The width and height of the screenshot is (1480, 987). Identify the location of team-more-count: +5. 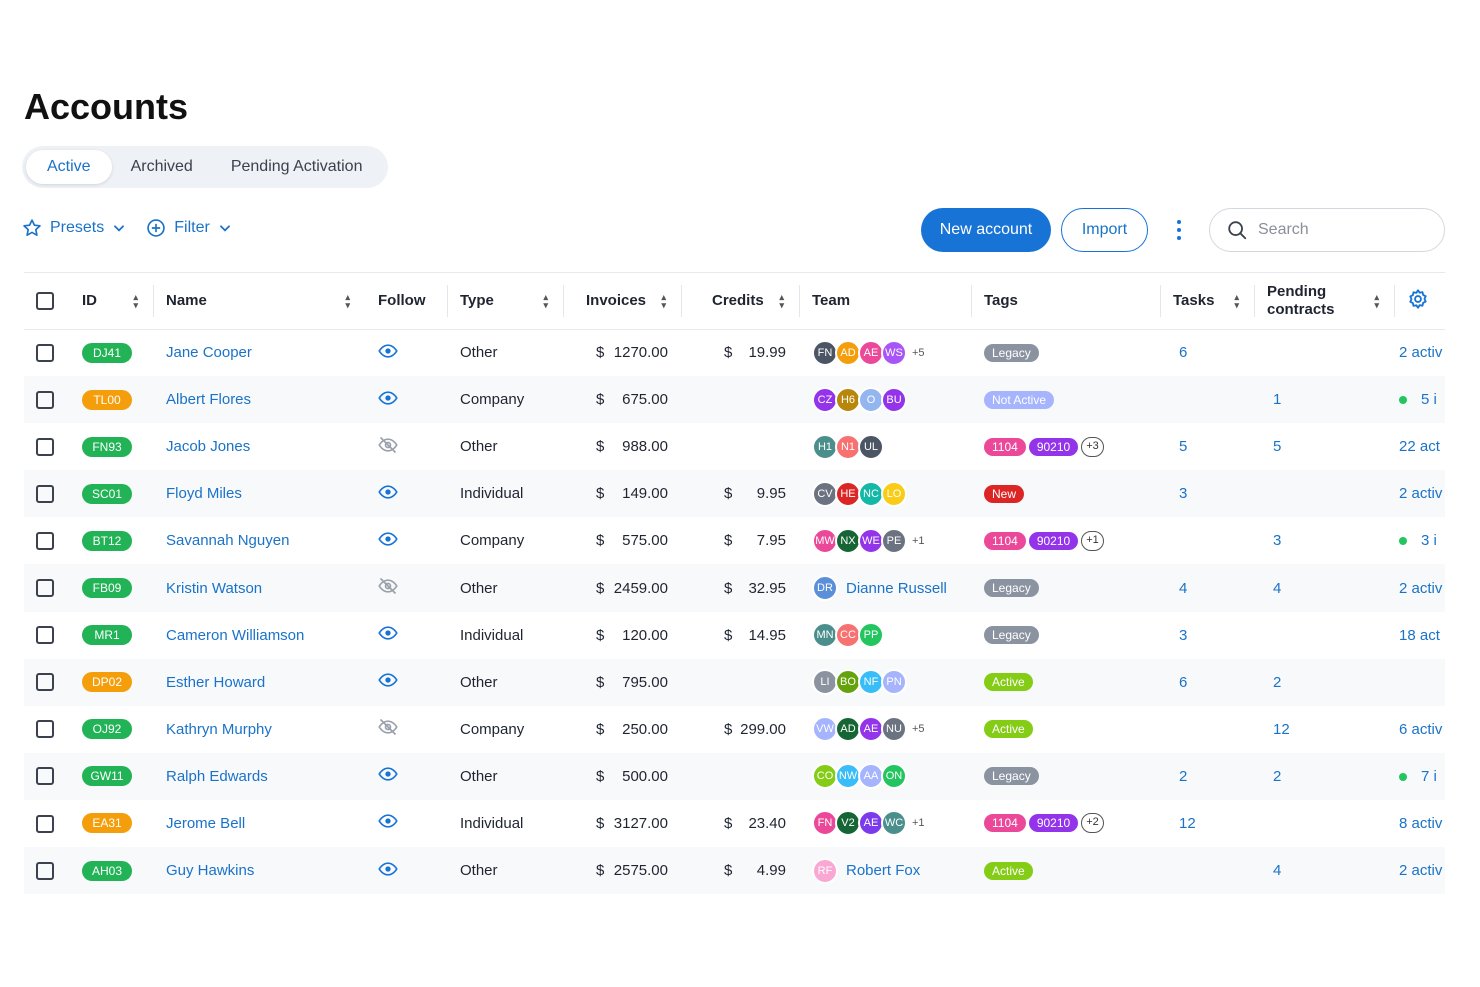
(918, 729).